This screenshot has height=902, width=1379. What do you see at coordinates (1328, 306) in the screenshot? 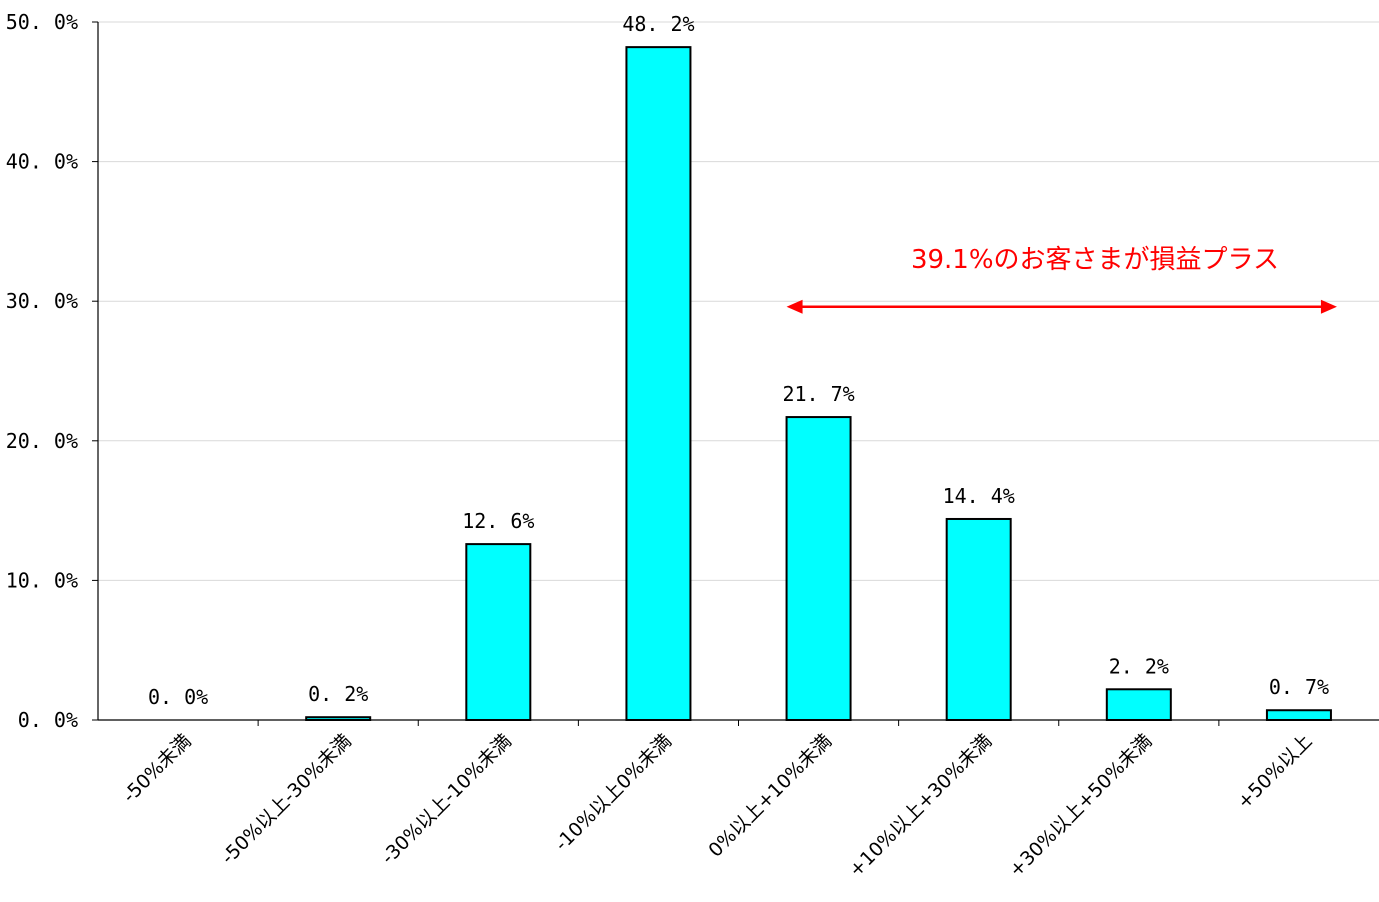
I see `annotation-arrowhead-right` at bounding box center [1328, 306].